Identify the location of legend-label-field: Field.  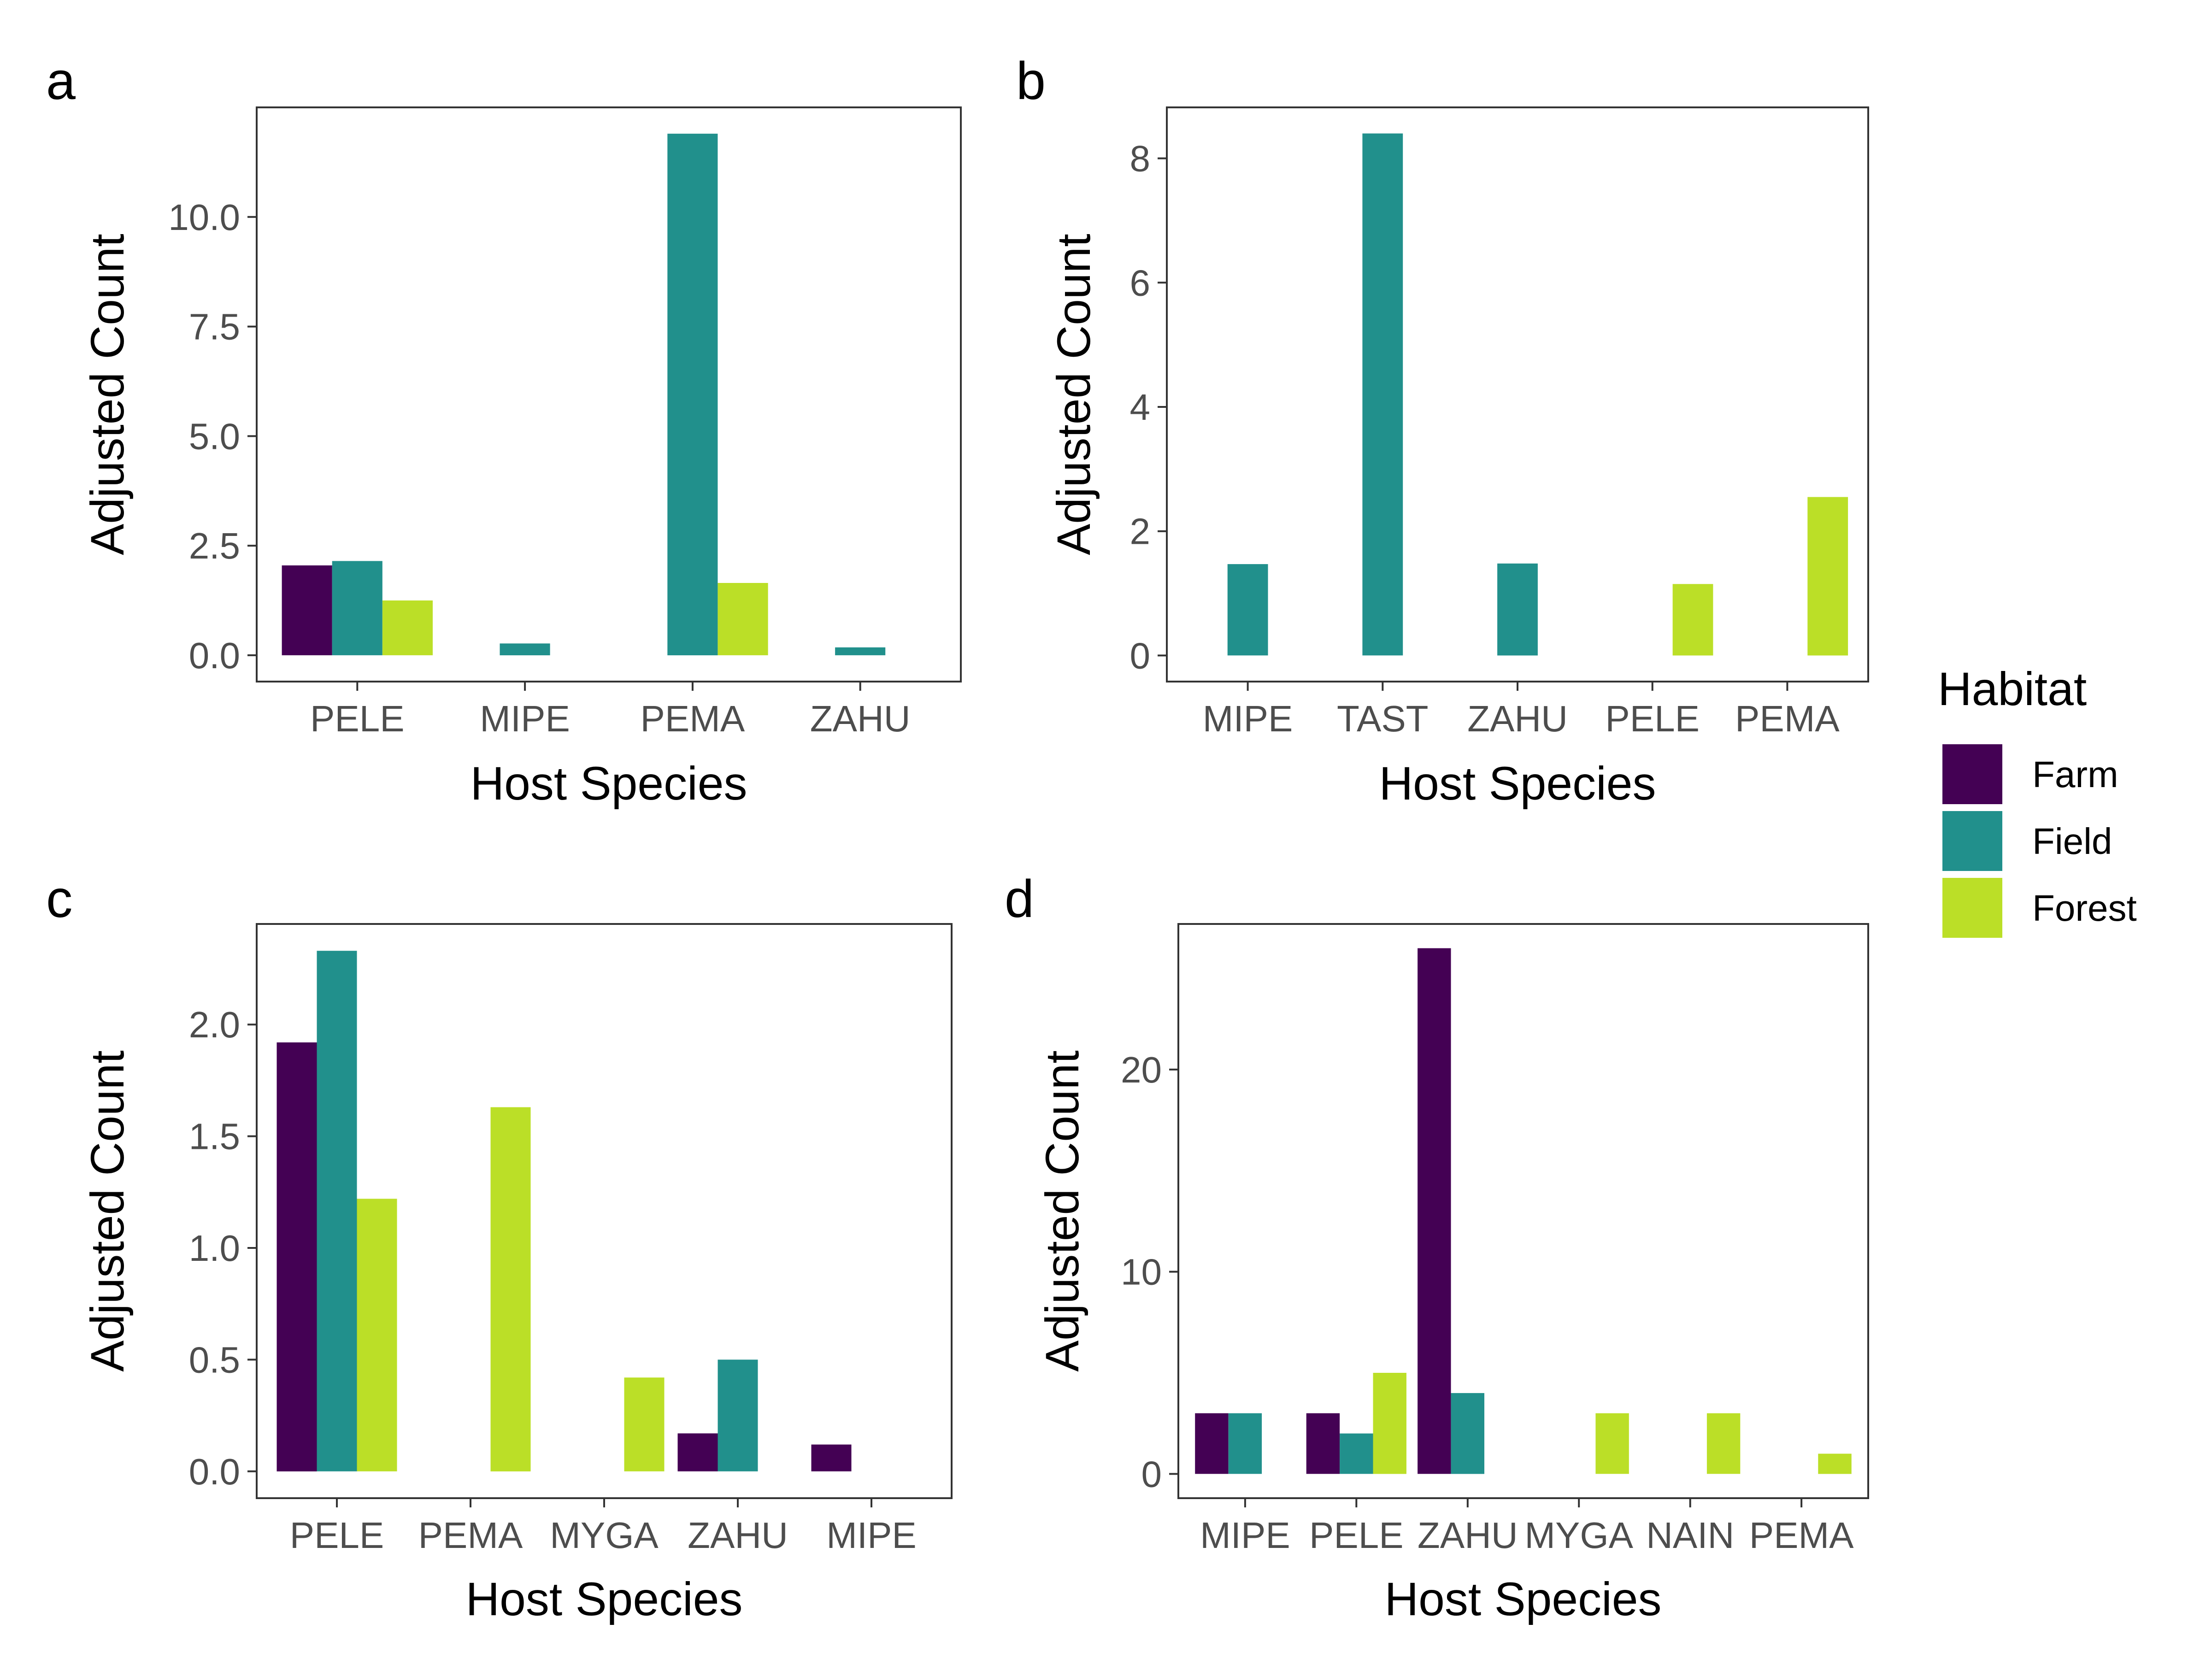
(2072, 841).